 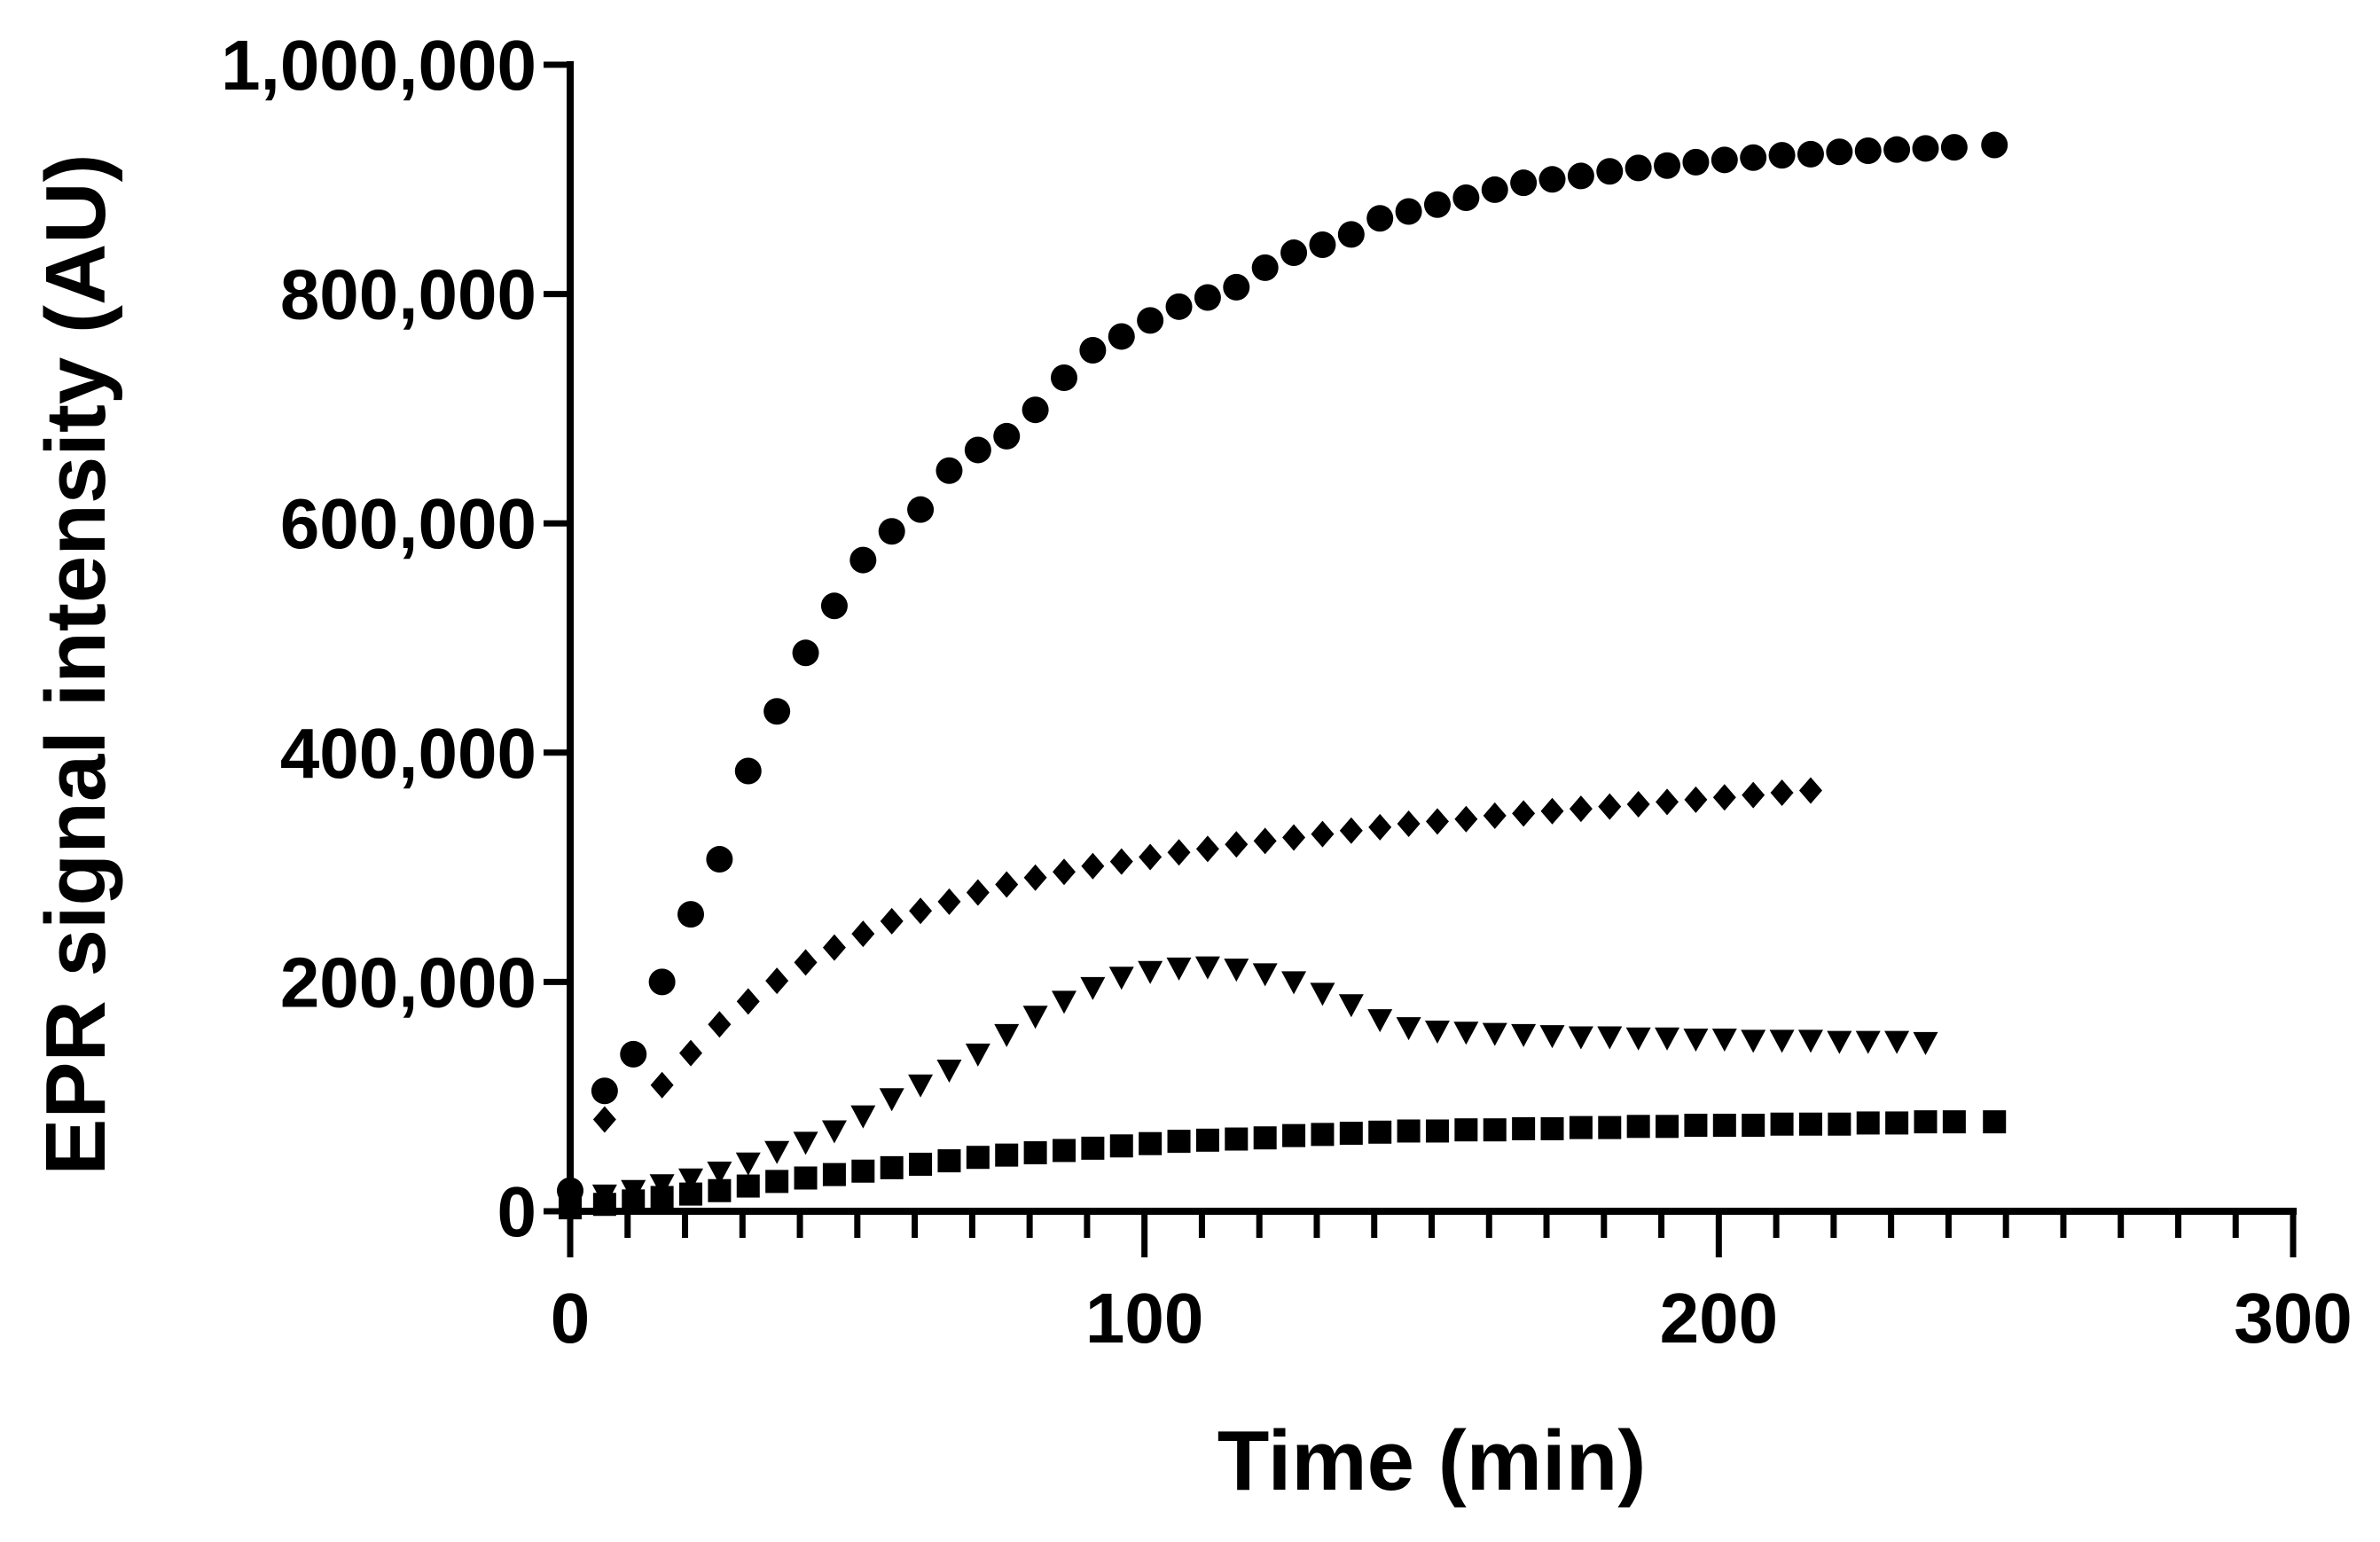 What do you see at coordinates (1144, 1318) in the screenshot?
I see `x-tick-label: 100` at bounding box center [1144, 1318].